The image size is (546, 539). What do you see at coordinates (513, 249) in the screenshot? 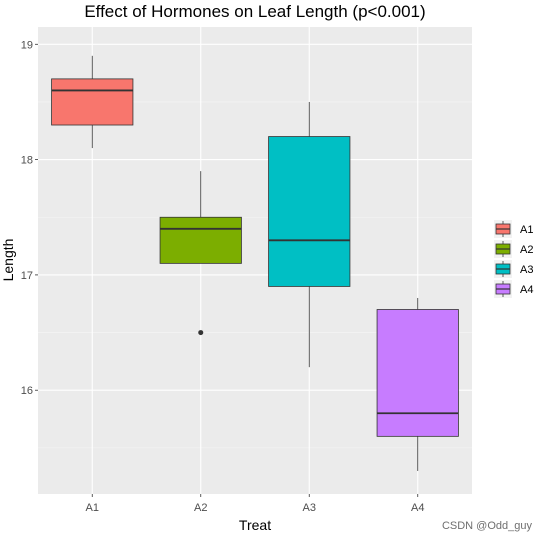
I see `legend-item-A2: A2` at bounding box center [513, 249].